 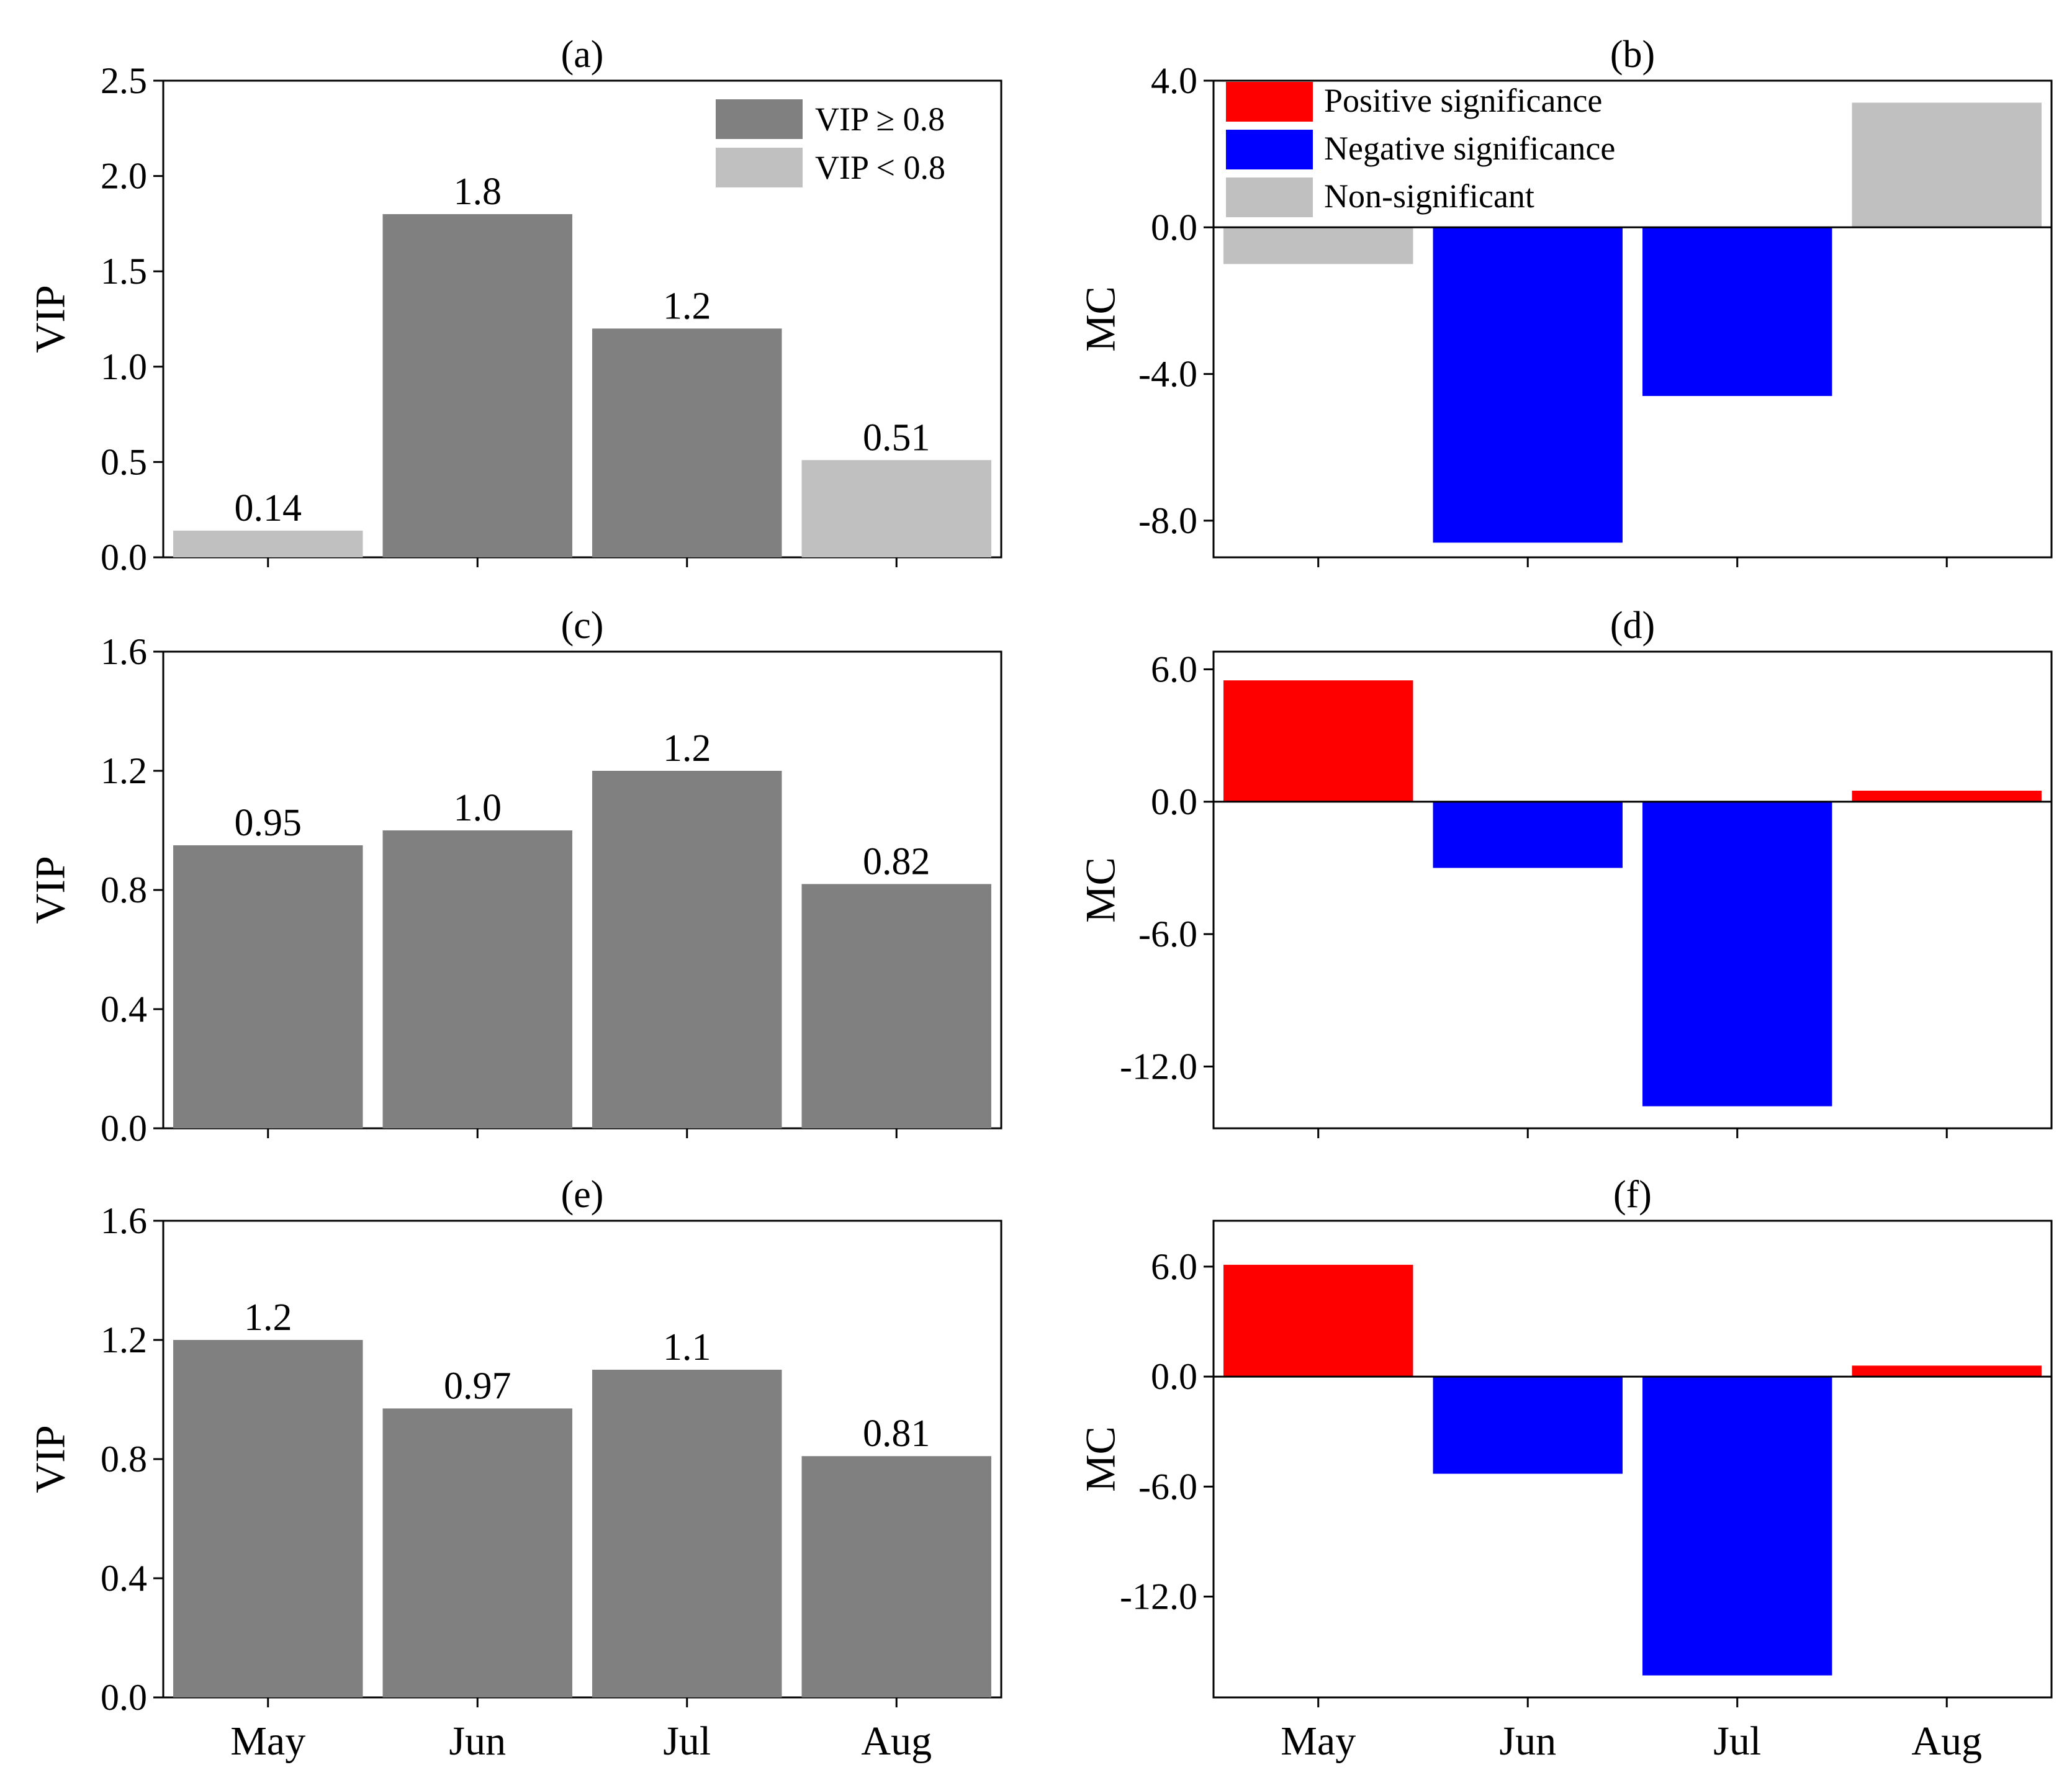 What do you see at coordinates (124, 770) in the screenshot?
I see `y-tick-label: 1.2` at bounding box center [124, 770].